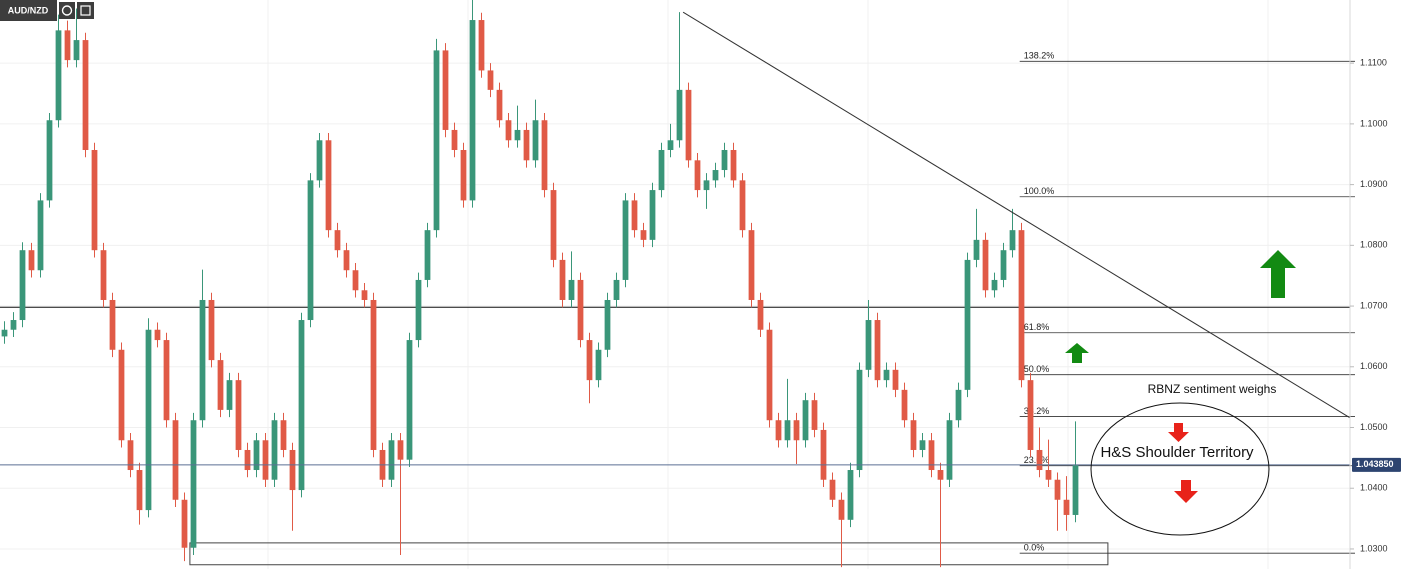  I want to click on y-tick-label: 1.1000, so click(1374, 123).